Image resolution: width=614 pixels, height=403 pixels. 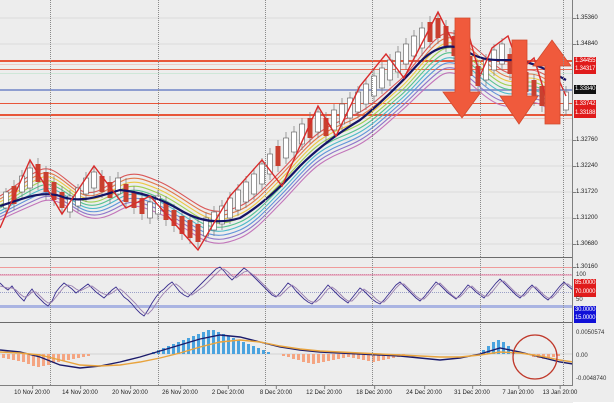 I want to click on xlabel-10: 7 Jan 20:00, so click(x=518, y=390).